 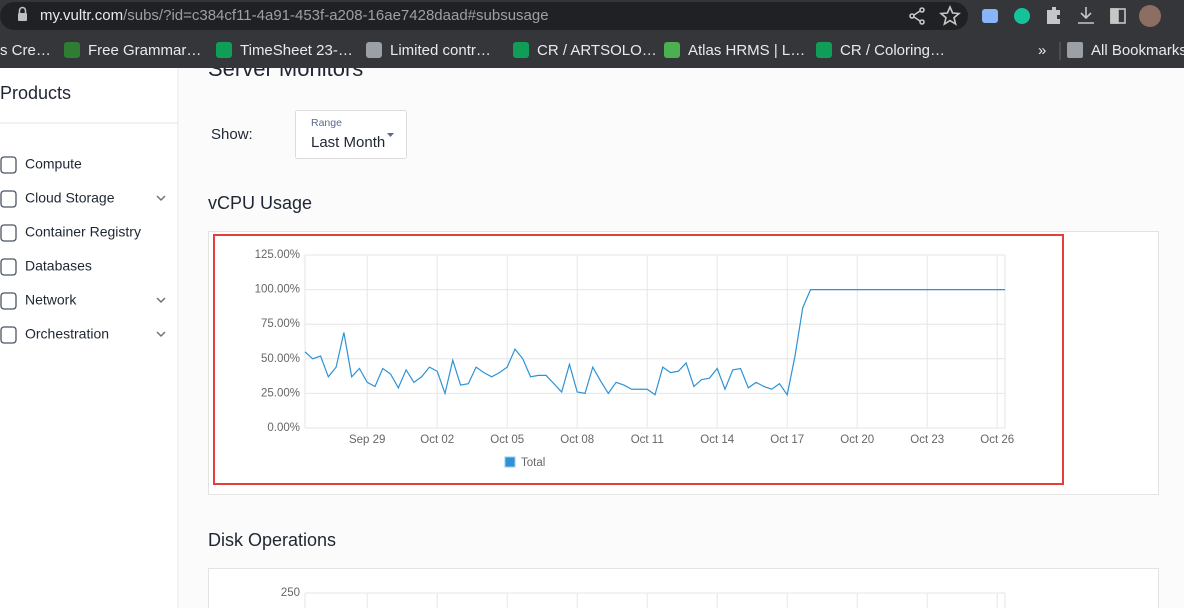 I want to click on sidebar-item: Orchestration, so click(x=67, y=334).